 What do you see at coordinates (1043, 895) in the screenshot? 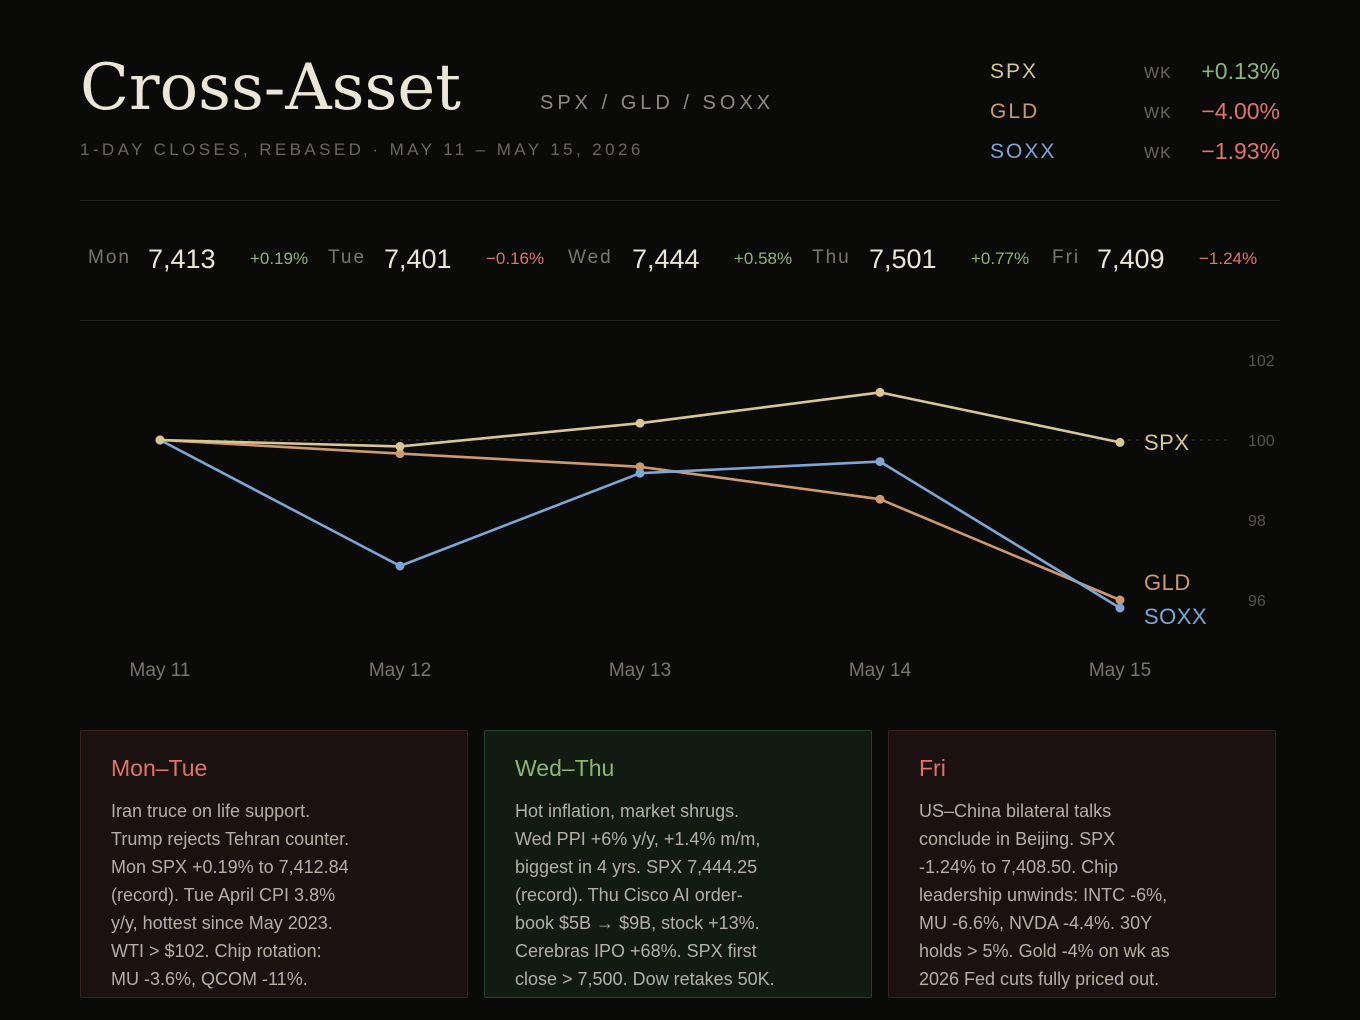
I see `card-line: leadership unwinds: INTC -6%,` at bounding box center [1043, 895].